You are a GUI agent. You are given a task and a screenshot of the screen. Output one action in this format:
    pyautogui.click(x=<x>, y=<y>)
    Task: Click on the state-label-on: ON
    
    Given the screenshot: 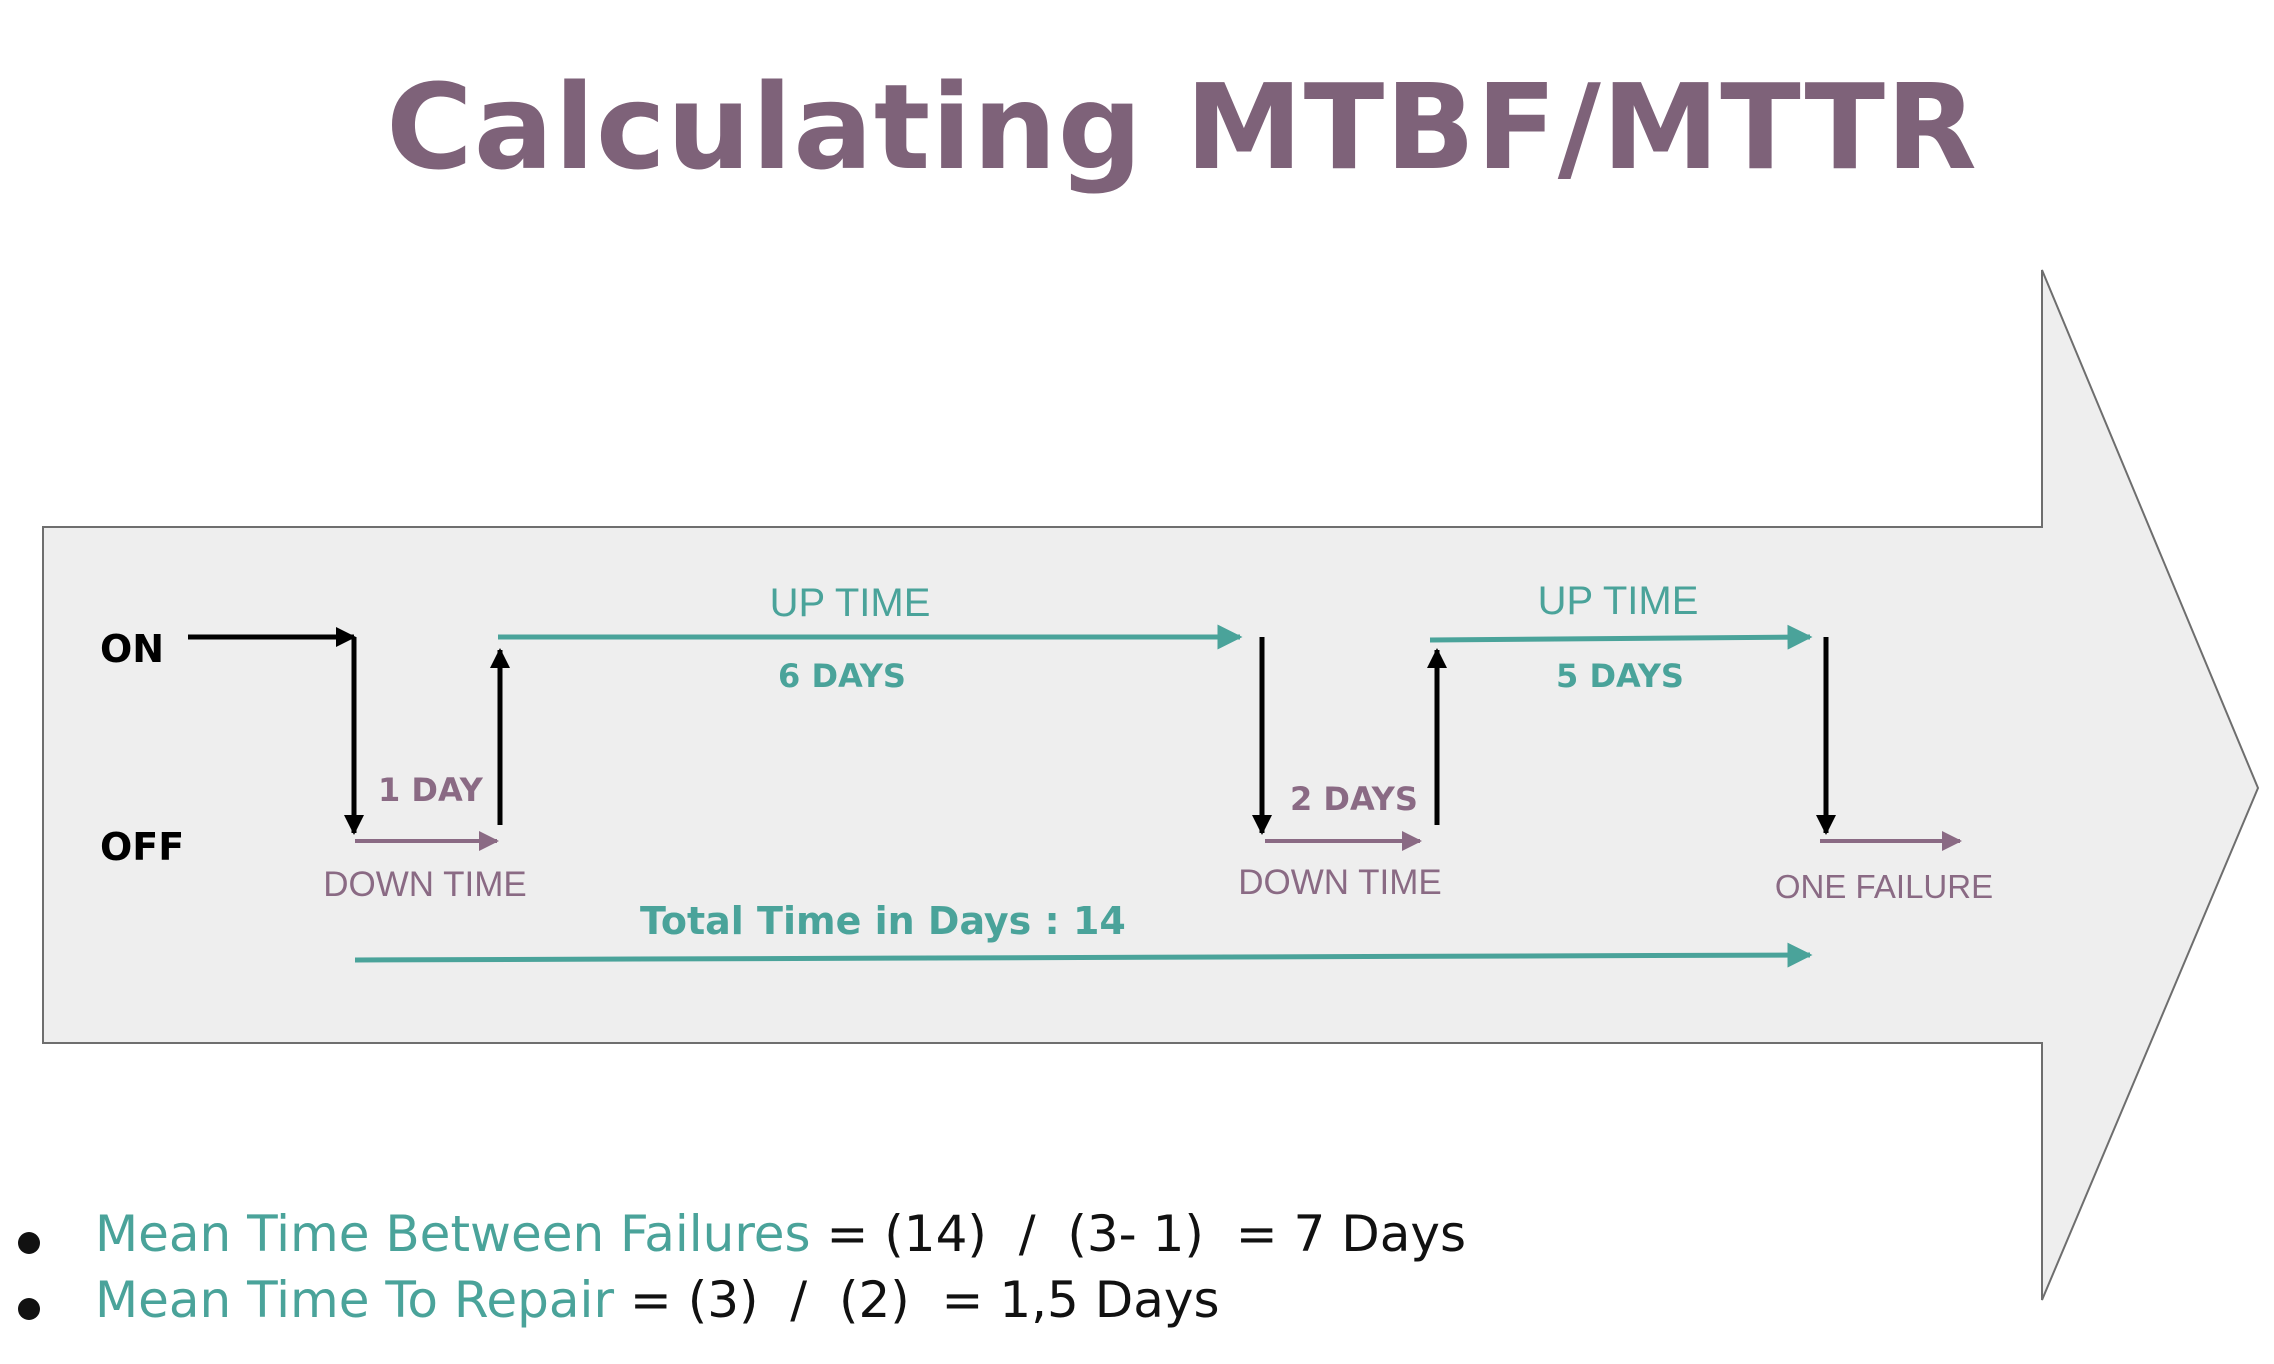 What is the action you would take?
    pyautogui.click(x=132, y=649)
    